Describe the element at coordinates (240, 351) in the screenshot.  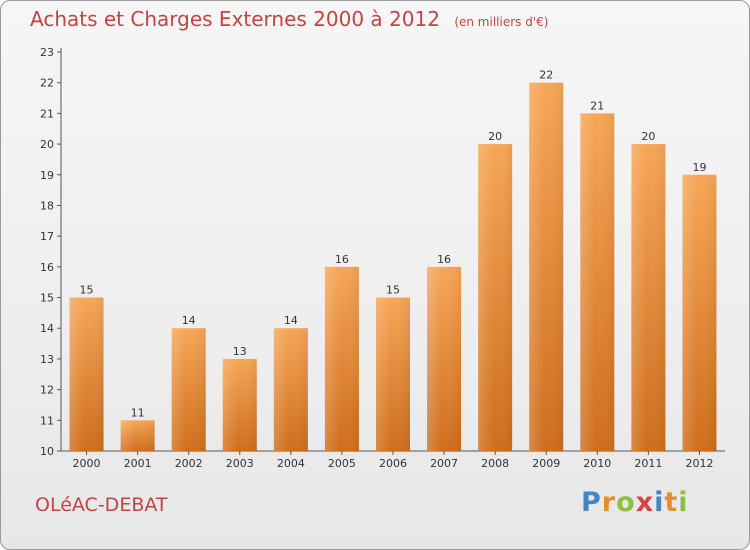
I see `data-label: 13` at that location.